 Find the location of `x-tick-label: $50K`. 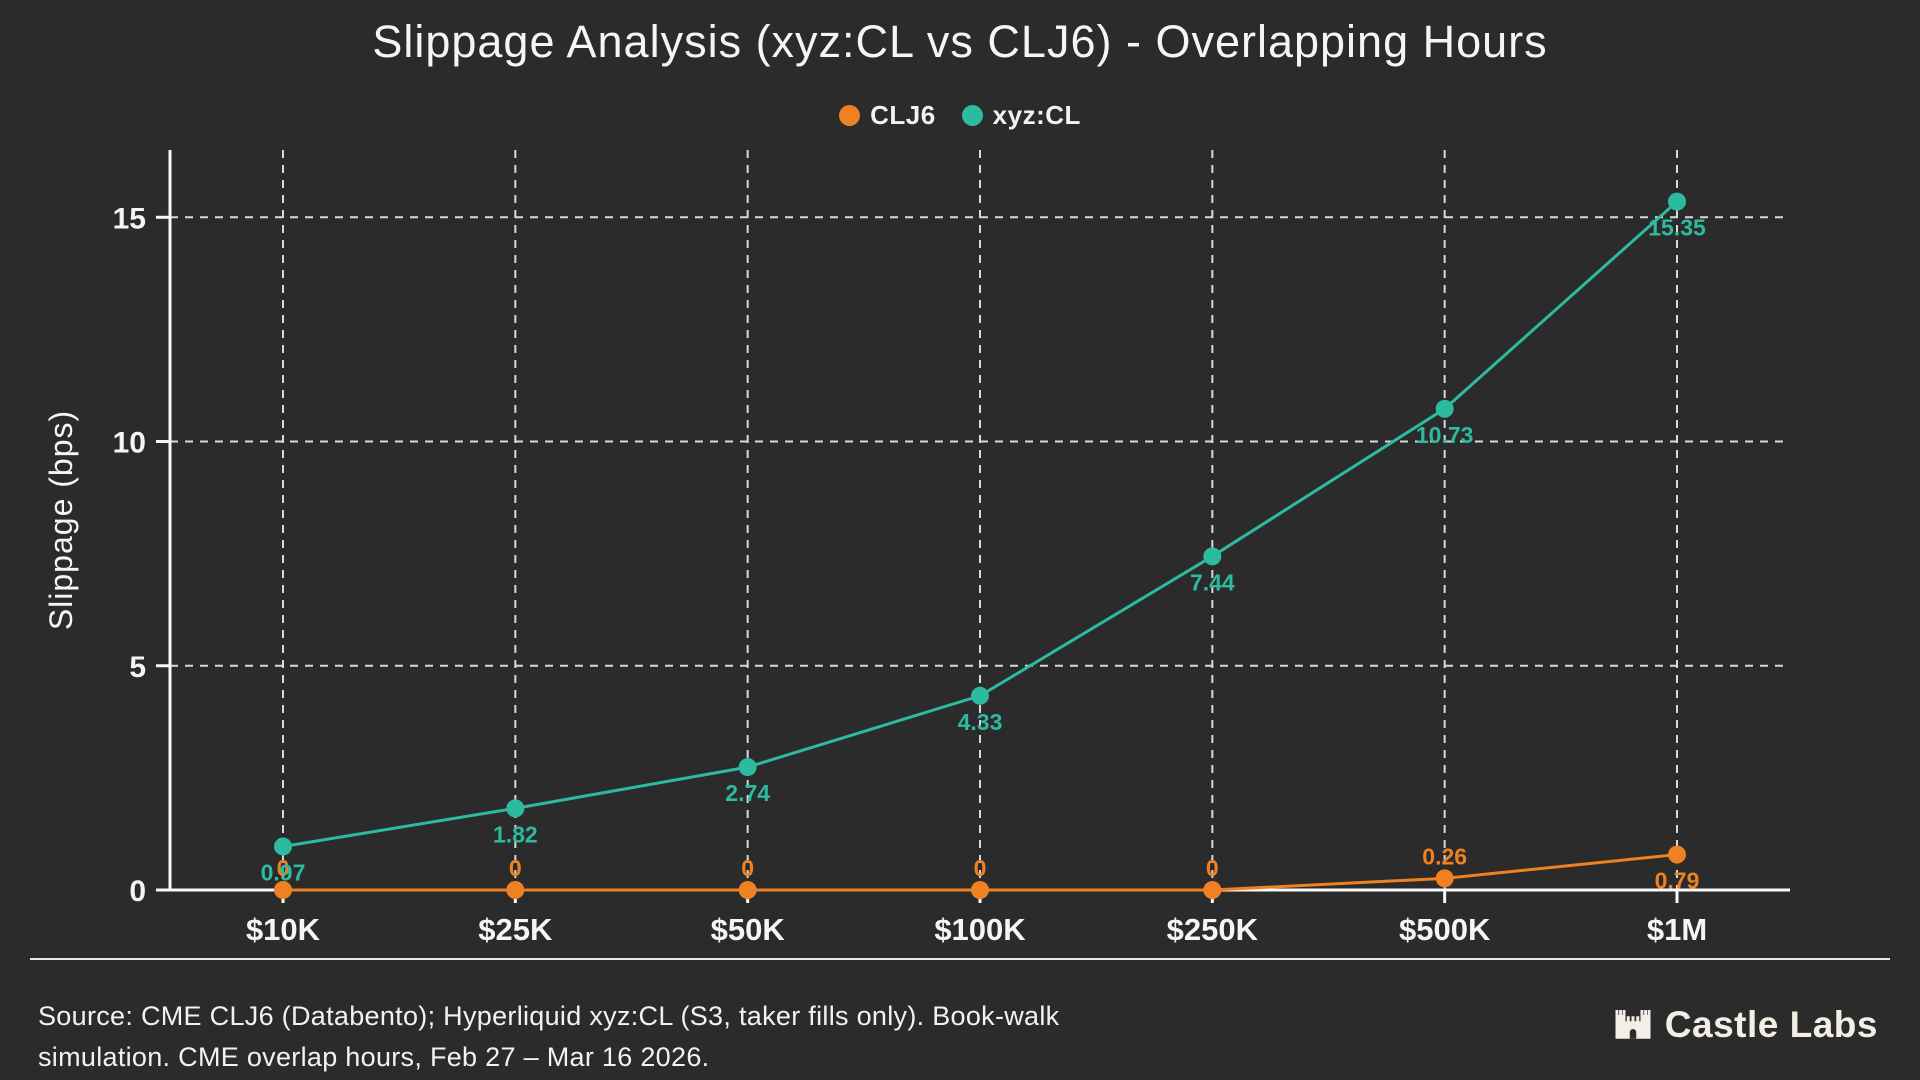

x-tick-label: $50K is located at coordinates (748, 929).